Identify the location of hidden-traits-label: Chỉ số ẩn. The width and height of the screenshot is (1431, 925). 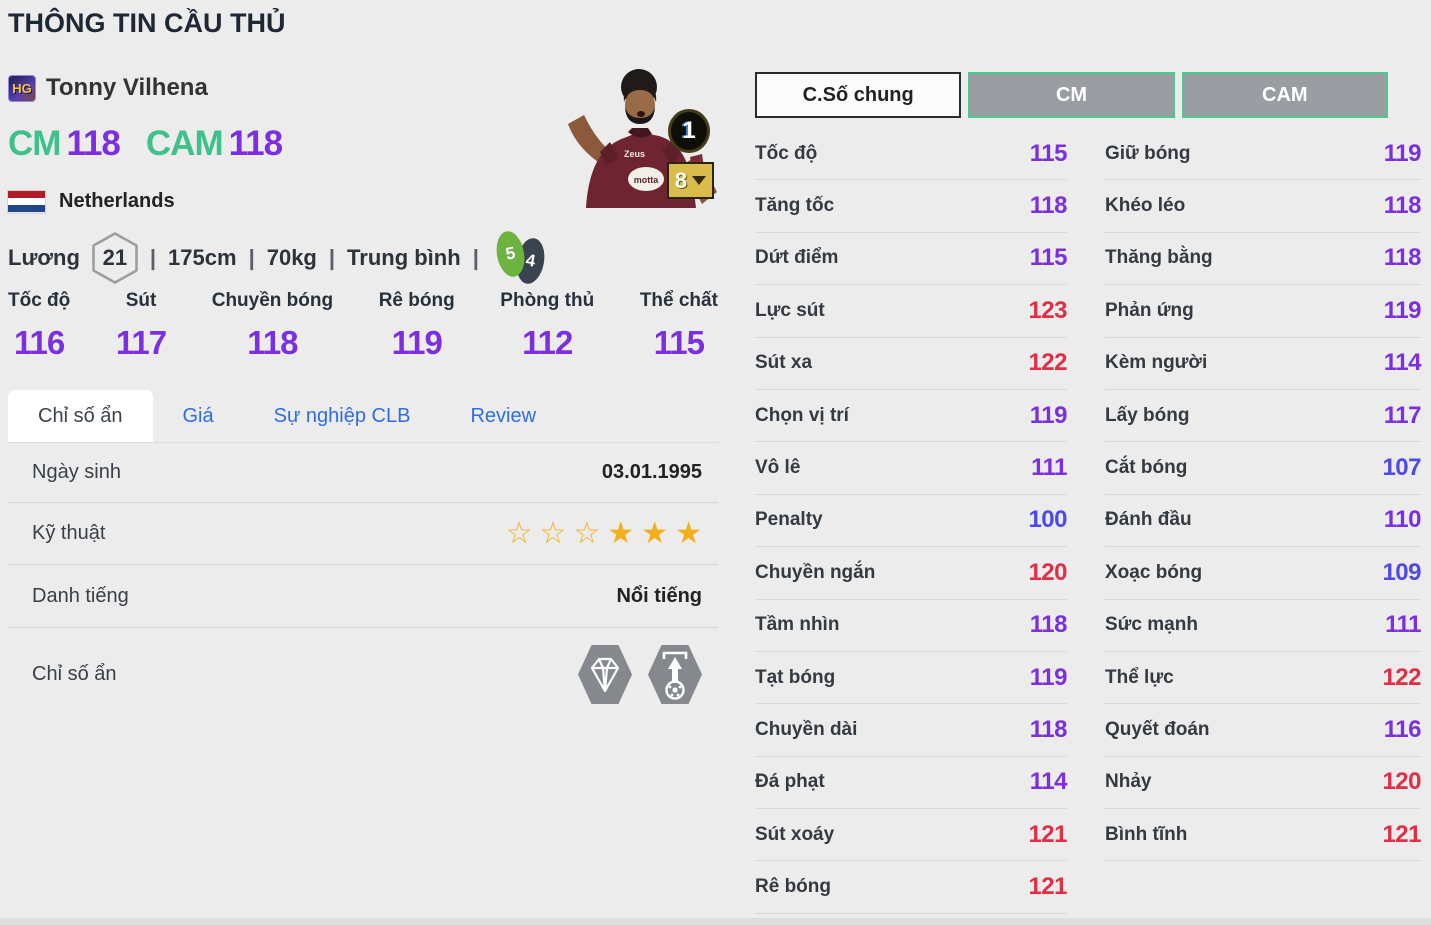
(74, 673).